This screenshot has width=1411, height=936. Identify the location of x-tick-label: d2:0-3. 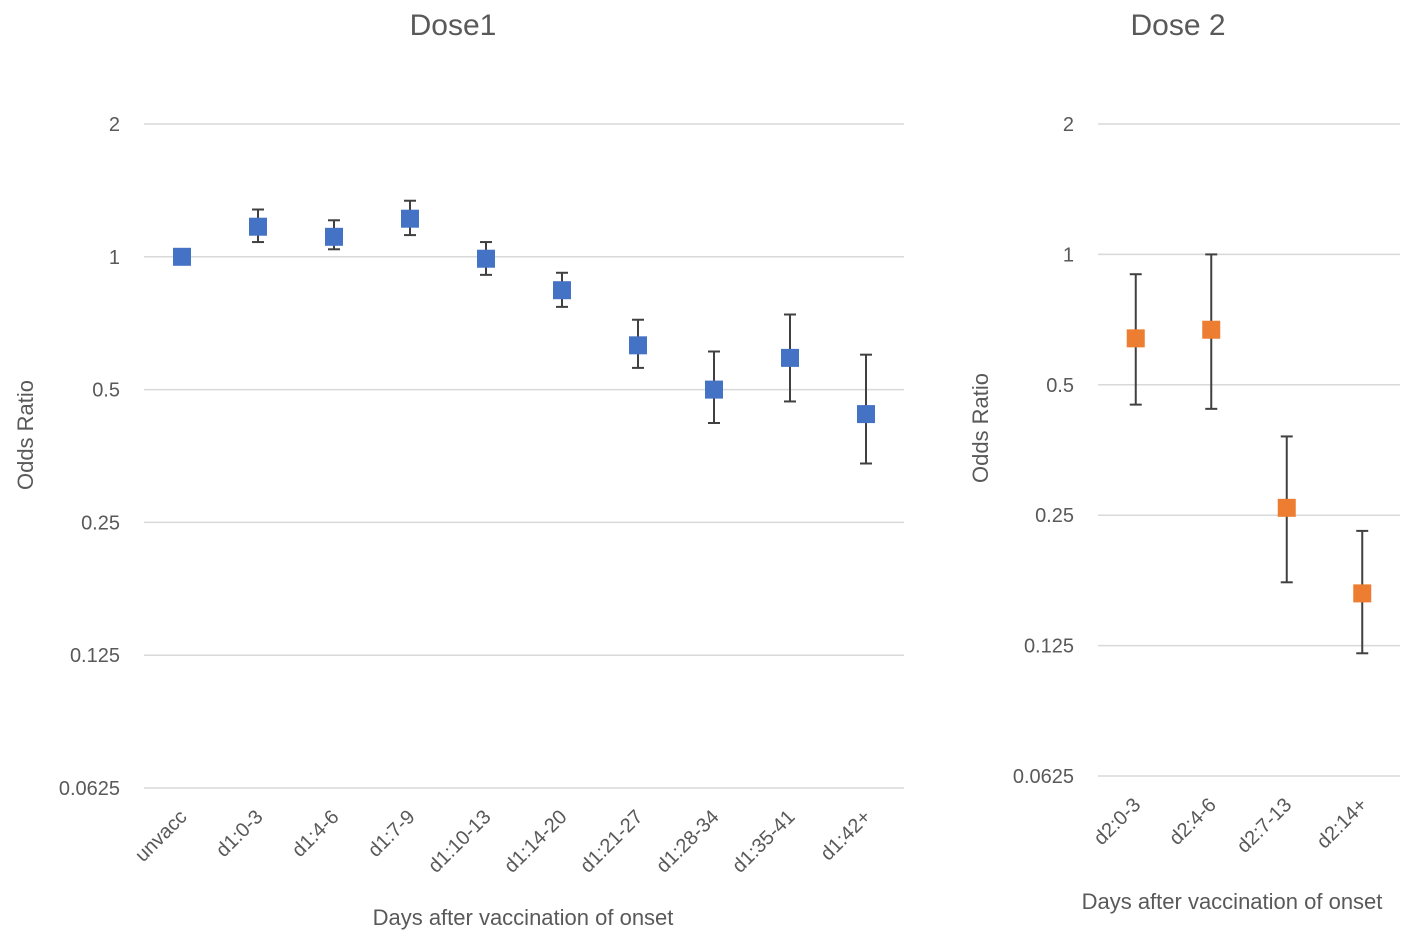
(1118, 822).